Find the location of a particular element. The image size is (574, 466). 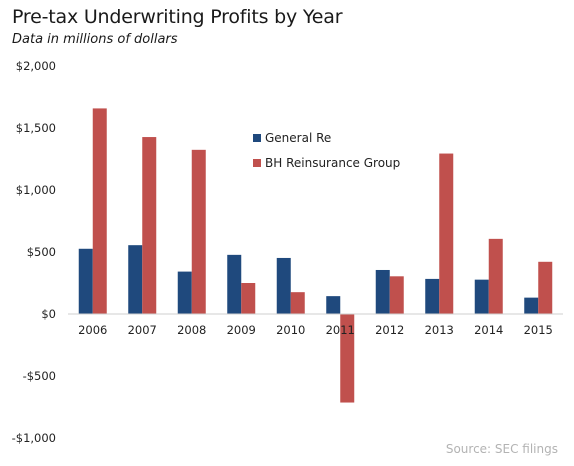

y-tick-label: -$500 is located at coordinates (39, 376).